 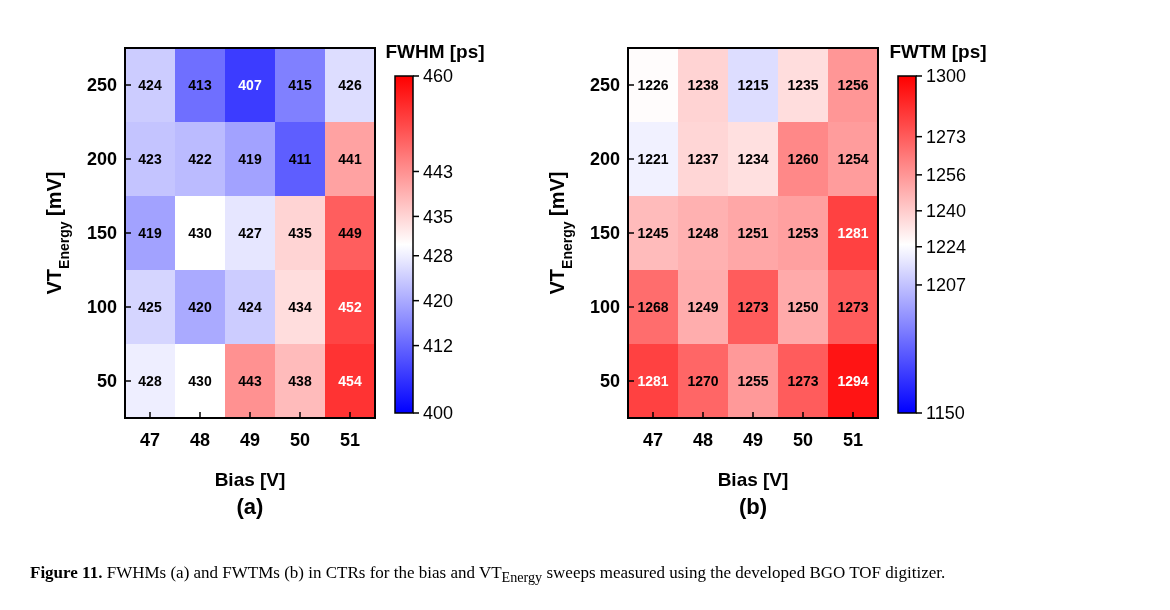 What do you see at coordinates (438, 345) in the screenshot?
I see `color-bar-label: 412` at bounding box center [438, 345].